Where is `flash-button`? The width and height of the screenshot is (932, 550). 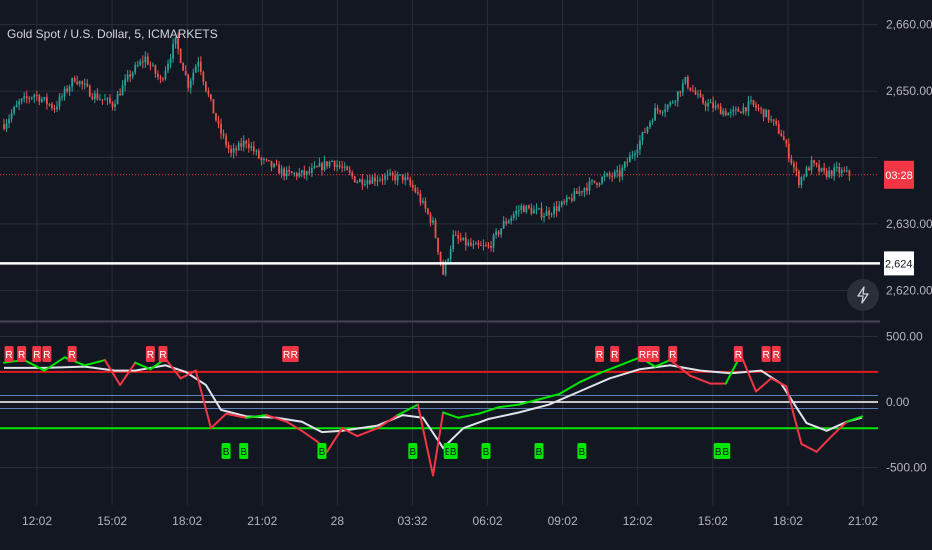
flash-button is located at coordinates (863, 295).